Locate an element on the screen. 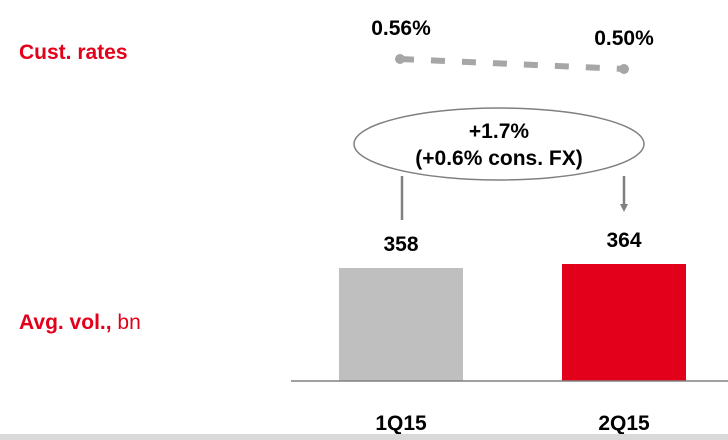  bars-group is located at coordinates (512, 322).